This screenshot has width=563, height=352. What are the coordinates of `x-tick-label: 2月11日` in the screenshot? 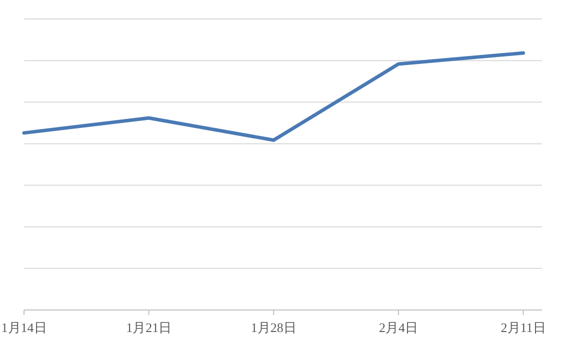 It's located at (523, 327).